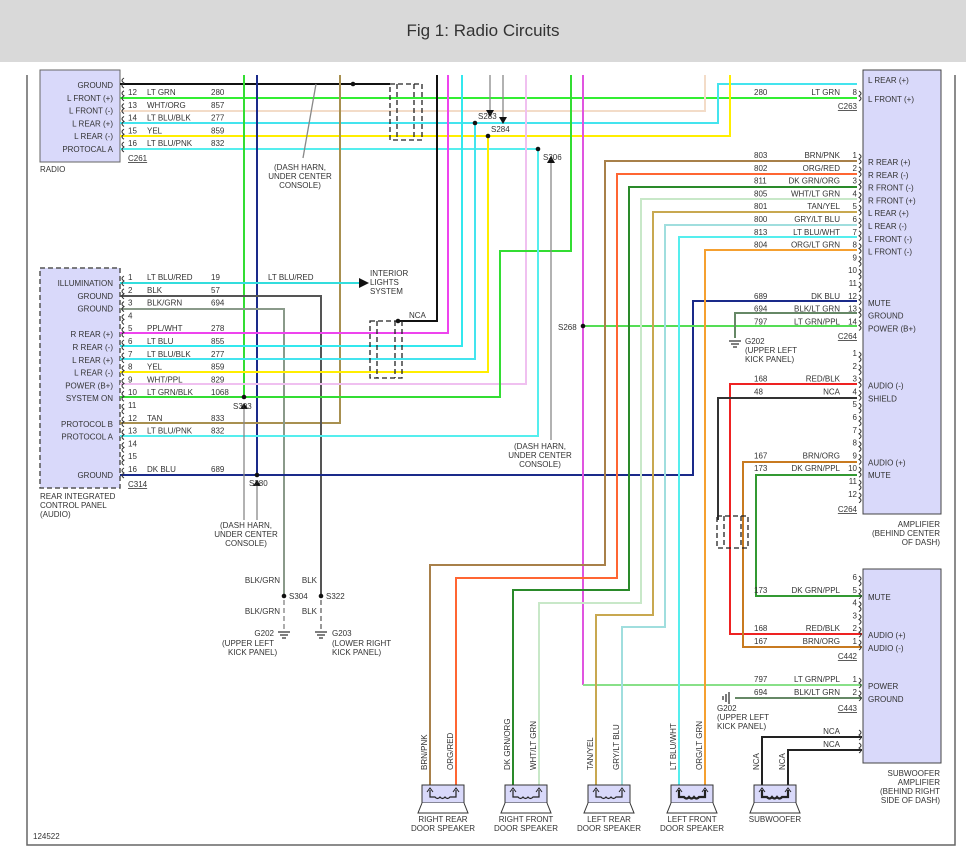  What do you see at coordinates (87, 149) in the screenshot?
I see `pin-function-label: PROTOCAL A` at bounding box center [87, 149].